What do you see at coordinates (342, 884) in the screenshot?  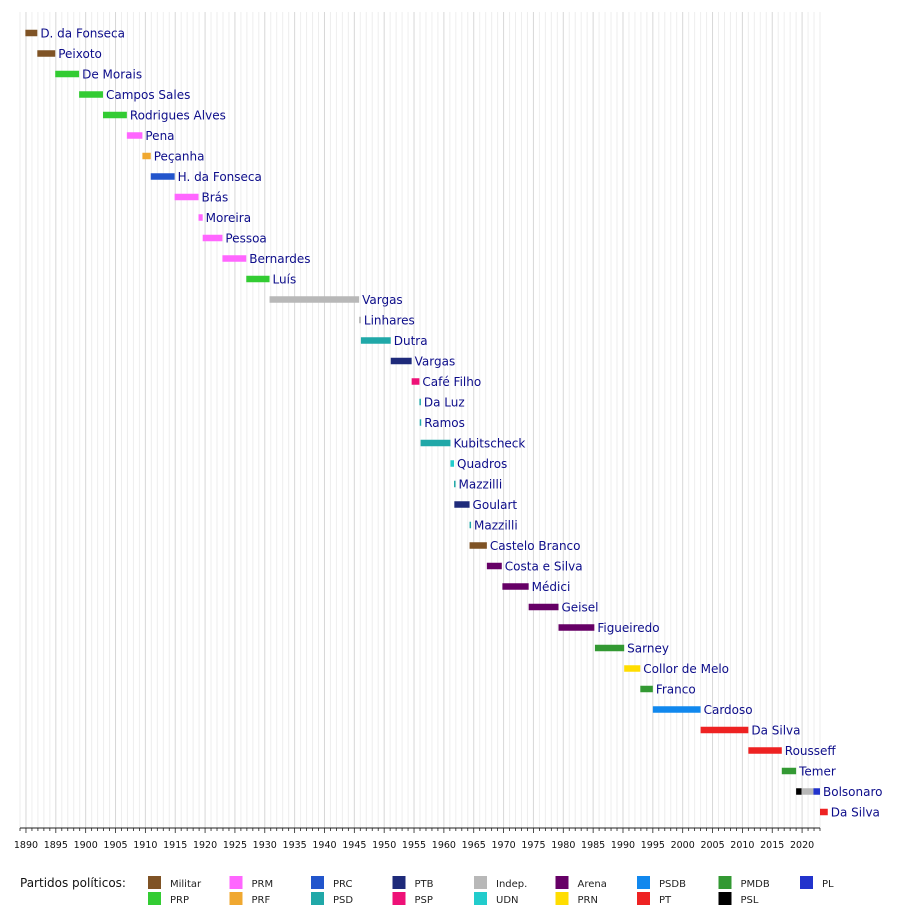 I see `legend-label: PRC` at bounding box center [342, 884].